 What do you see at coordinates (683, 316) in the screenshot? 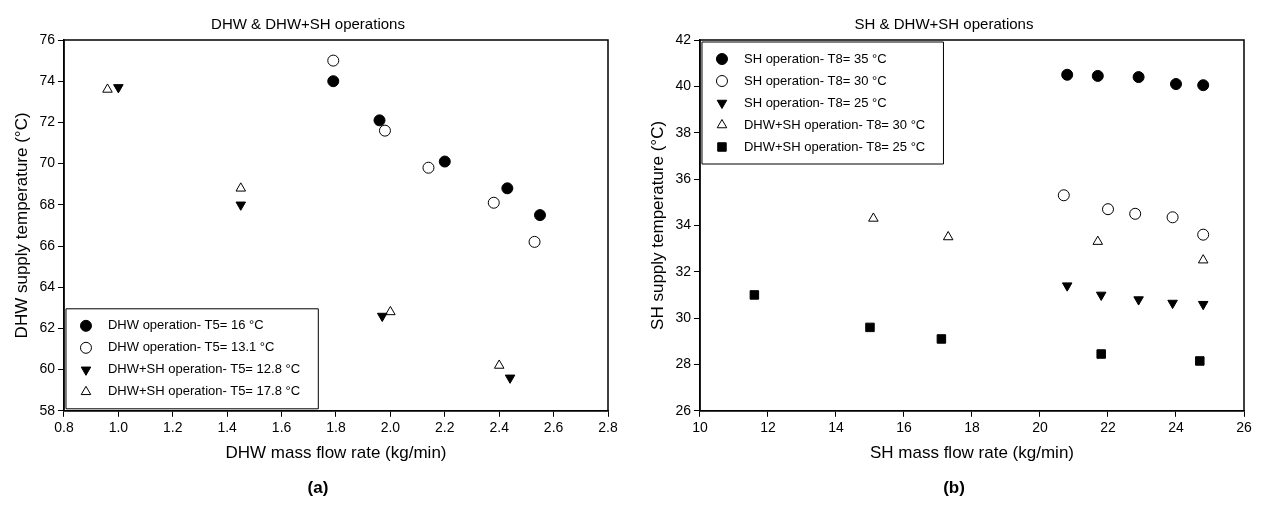
I see `y-tick-label: 30` at bounding box center [683, 316].